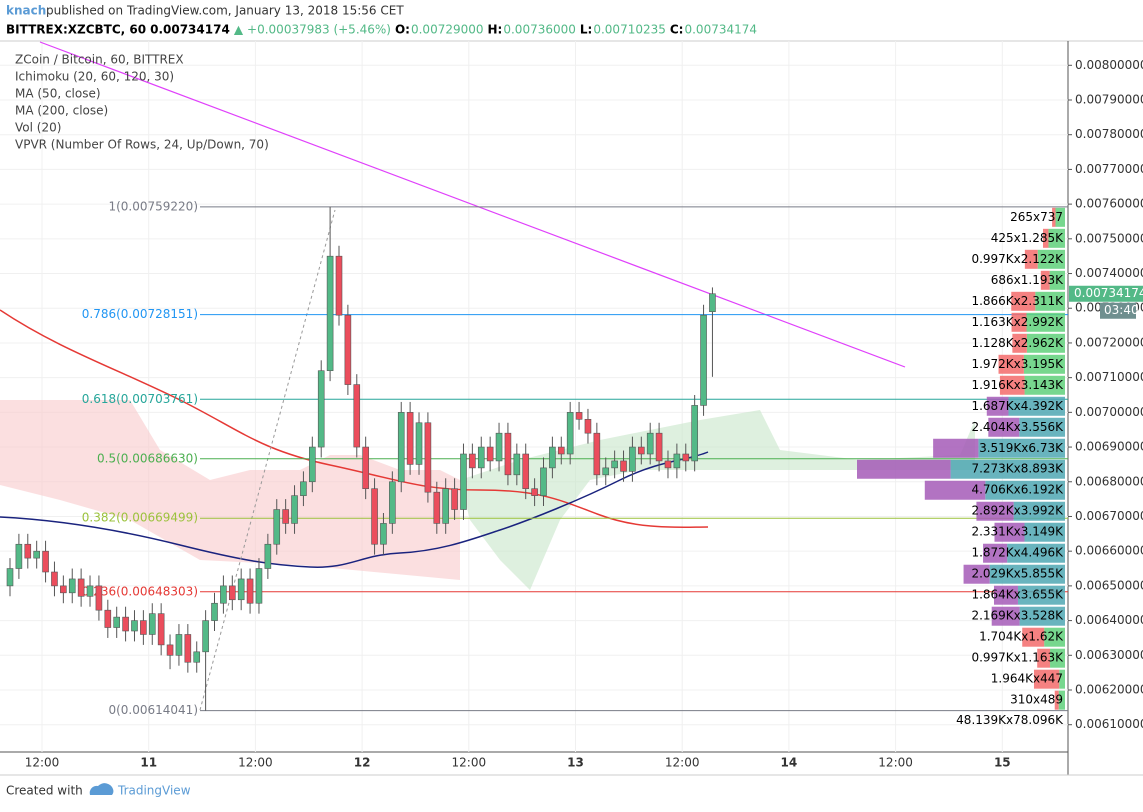  I want to click on vpvr-label: 7.273Kx8.893K, so click(1017, 469).